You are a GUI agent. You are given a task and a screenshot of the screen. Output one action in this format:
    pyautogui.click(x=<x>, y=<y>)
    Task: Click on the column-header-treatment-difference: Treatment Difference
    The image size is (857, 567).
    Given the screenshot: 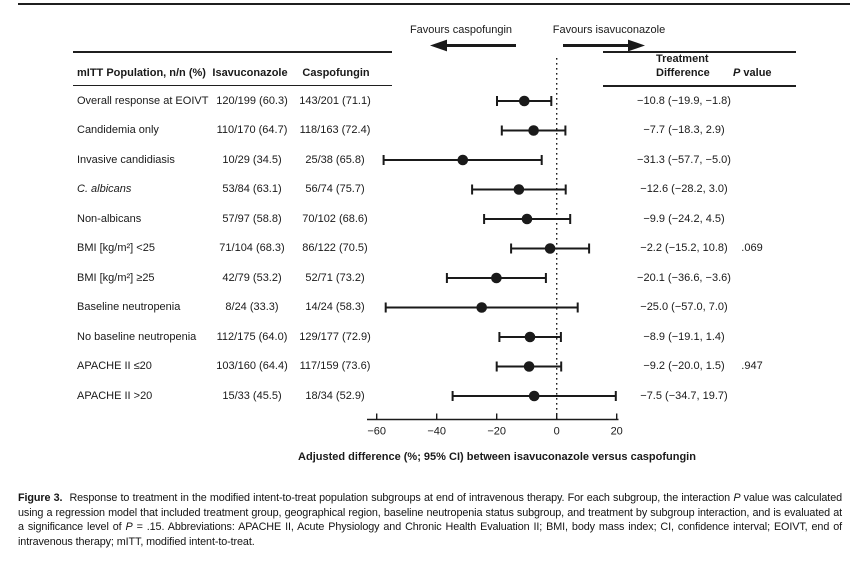 What is the action you would take?
    pyautogui.click(x=683, y=66)
    